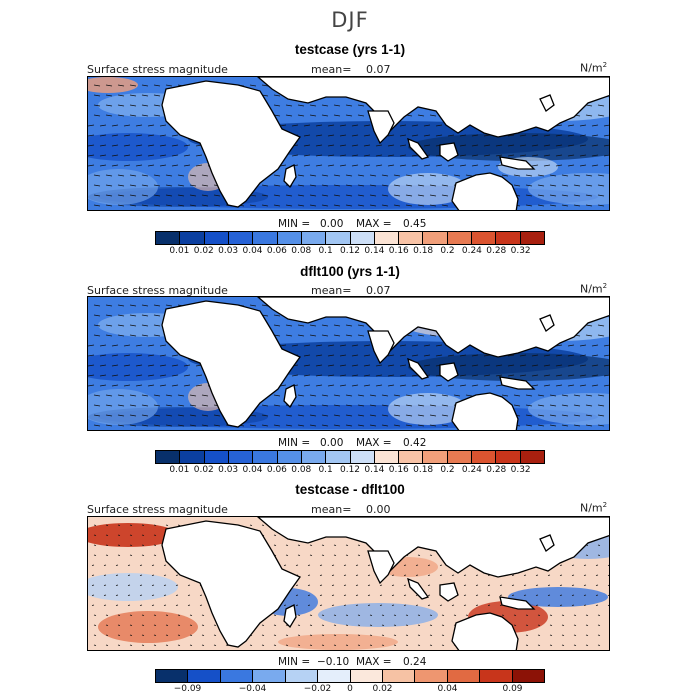 The width and height of the screenshot is (700, 700). What do you see at coordinates (378, 69) in the screenshot?
I see `panel-1-mean-value: 0.07` at bounding box center [378, 69].